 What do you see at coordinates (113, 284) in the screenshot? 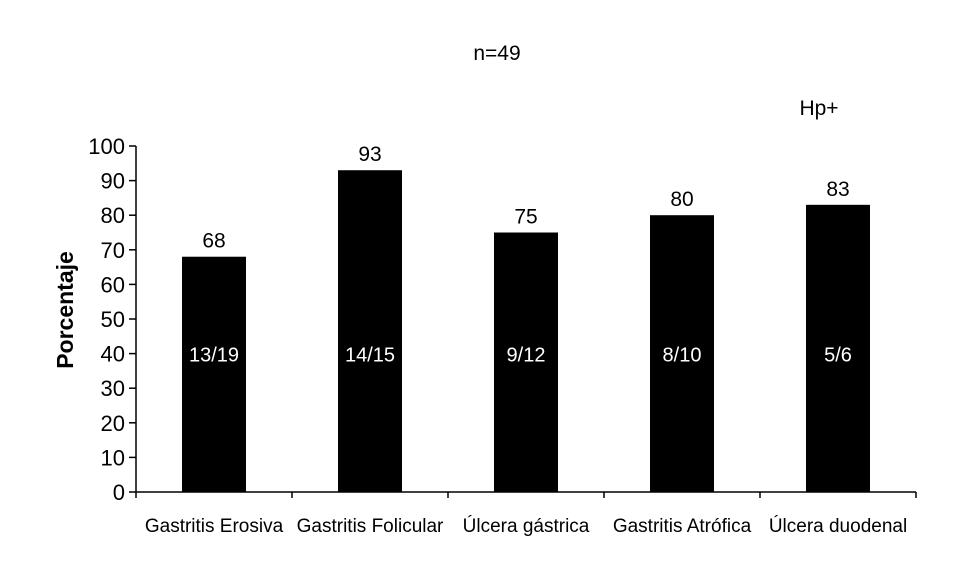
I see `y-tick-label: 60` at bounding box center [113, 284].